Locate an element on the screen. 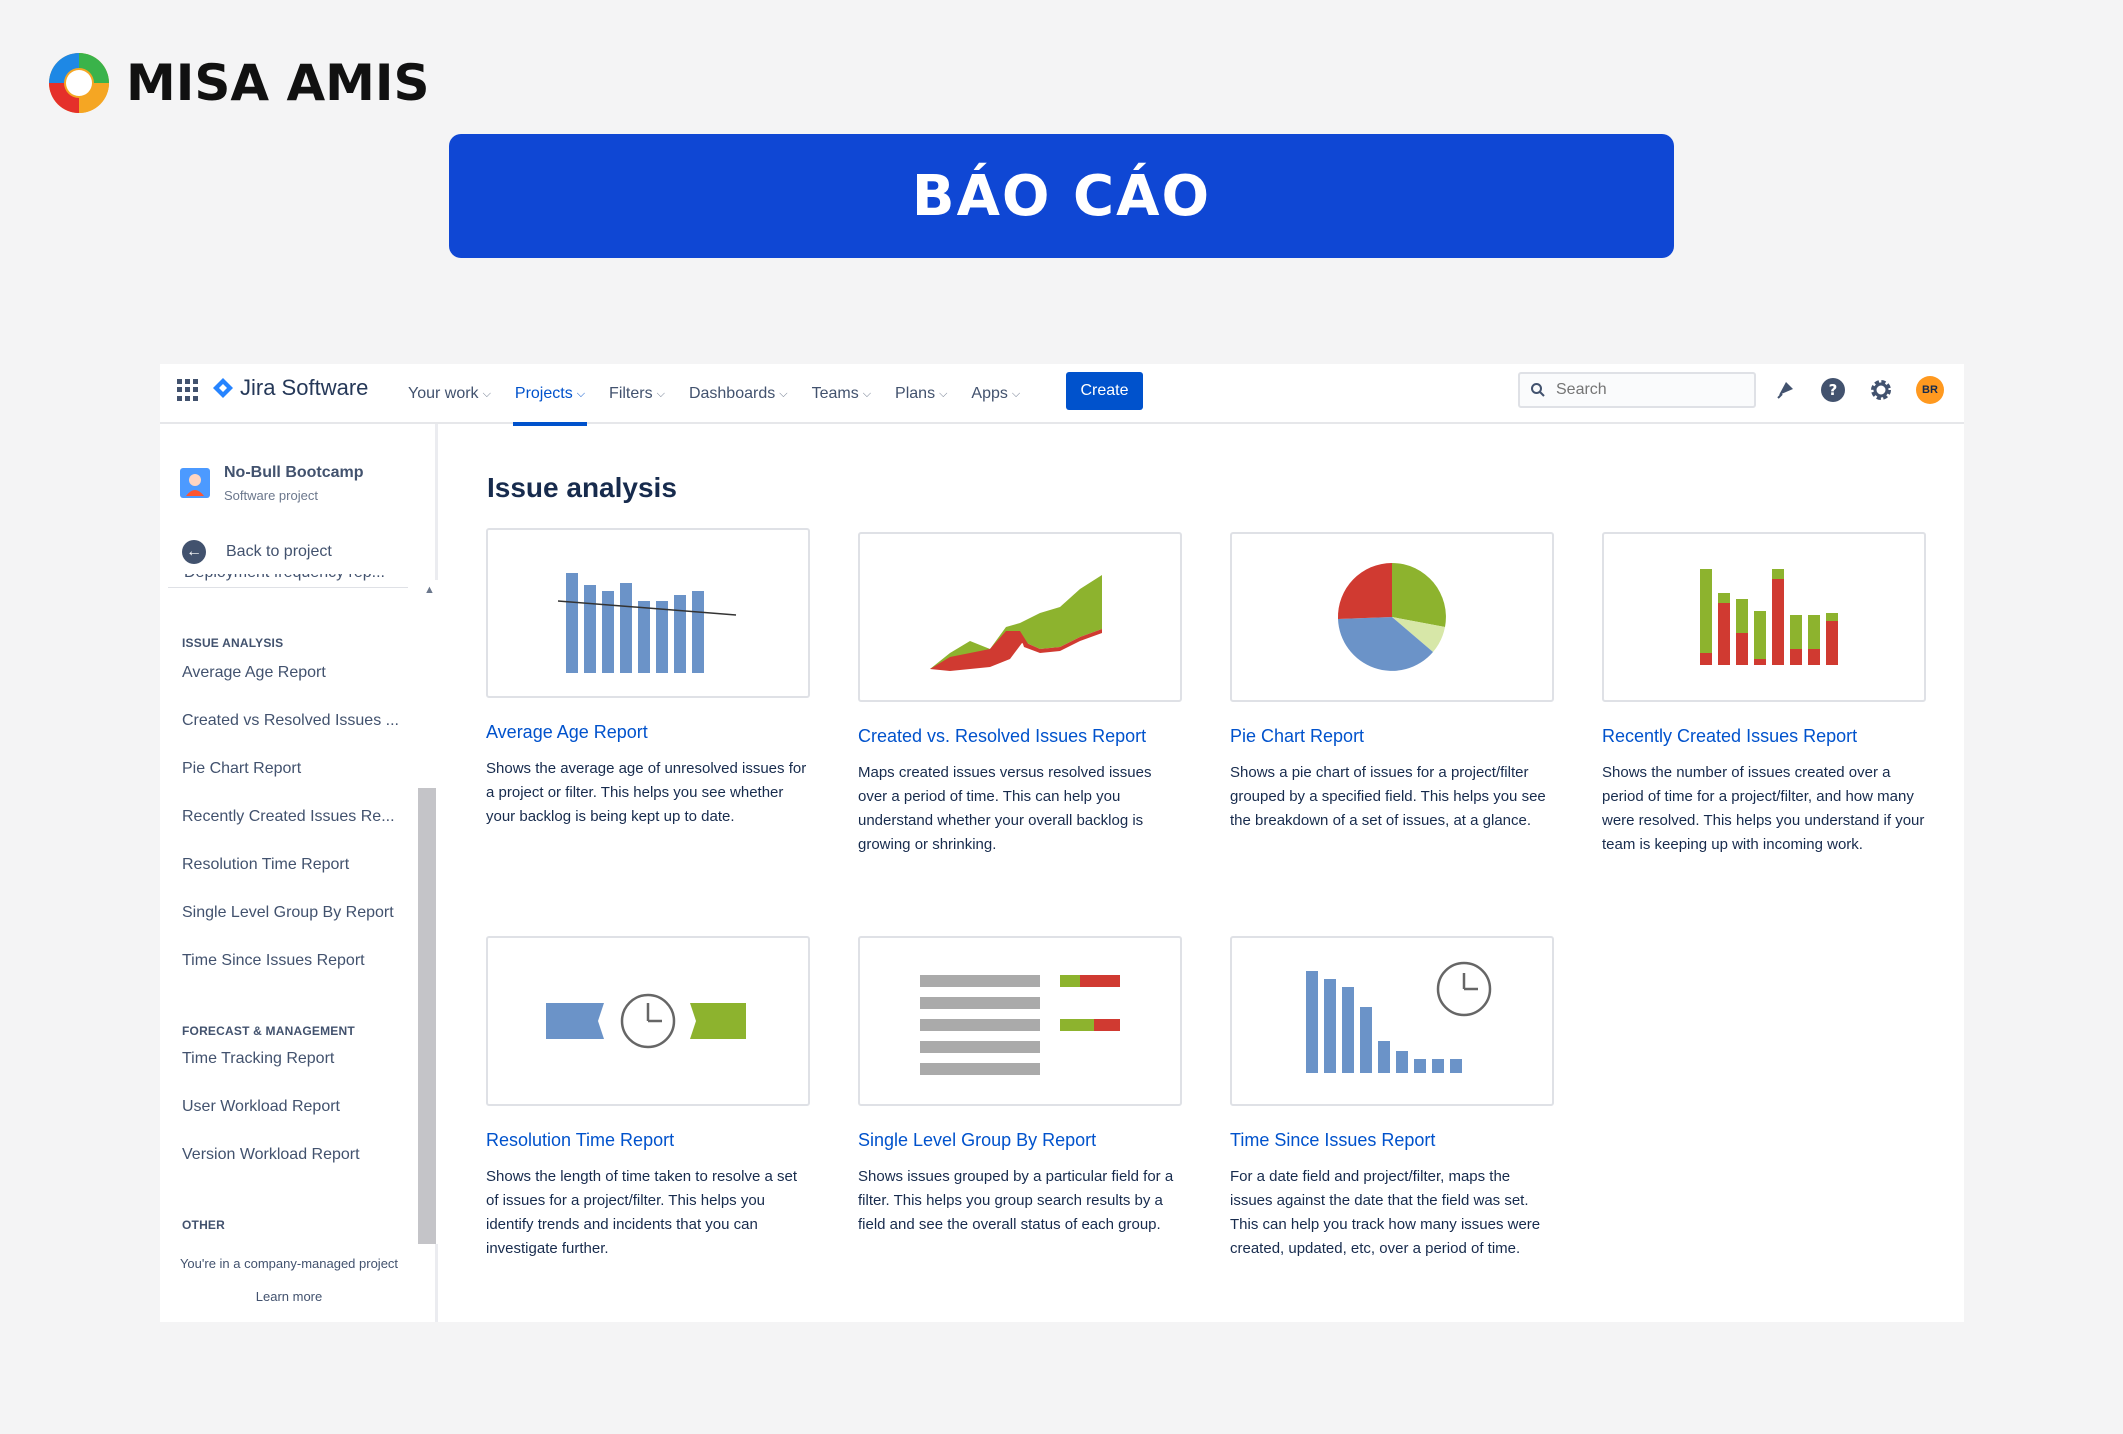 The width and height of the screenshot is (2123, 1434). search-input is located at coordinates (1651, 390).